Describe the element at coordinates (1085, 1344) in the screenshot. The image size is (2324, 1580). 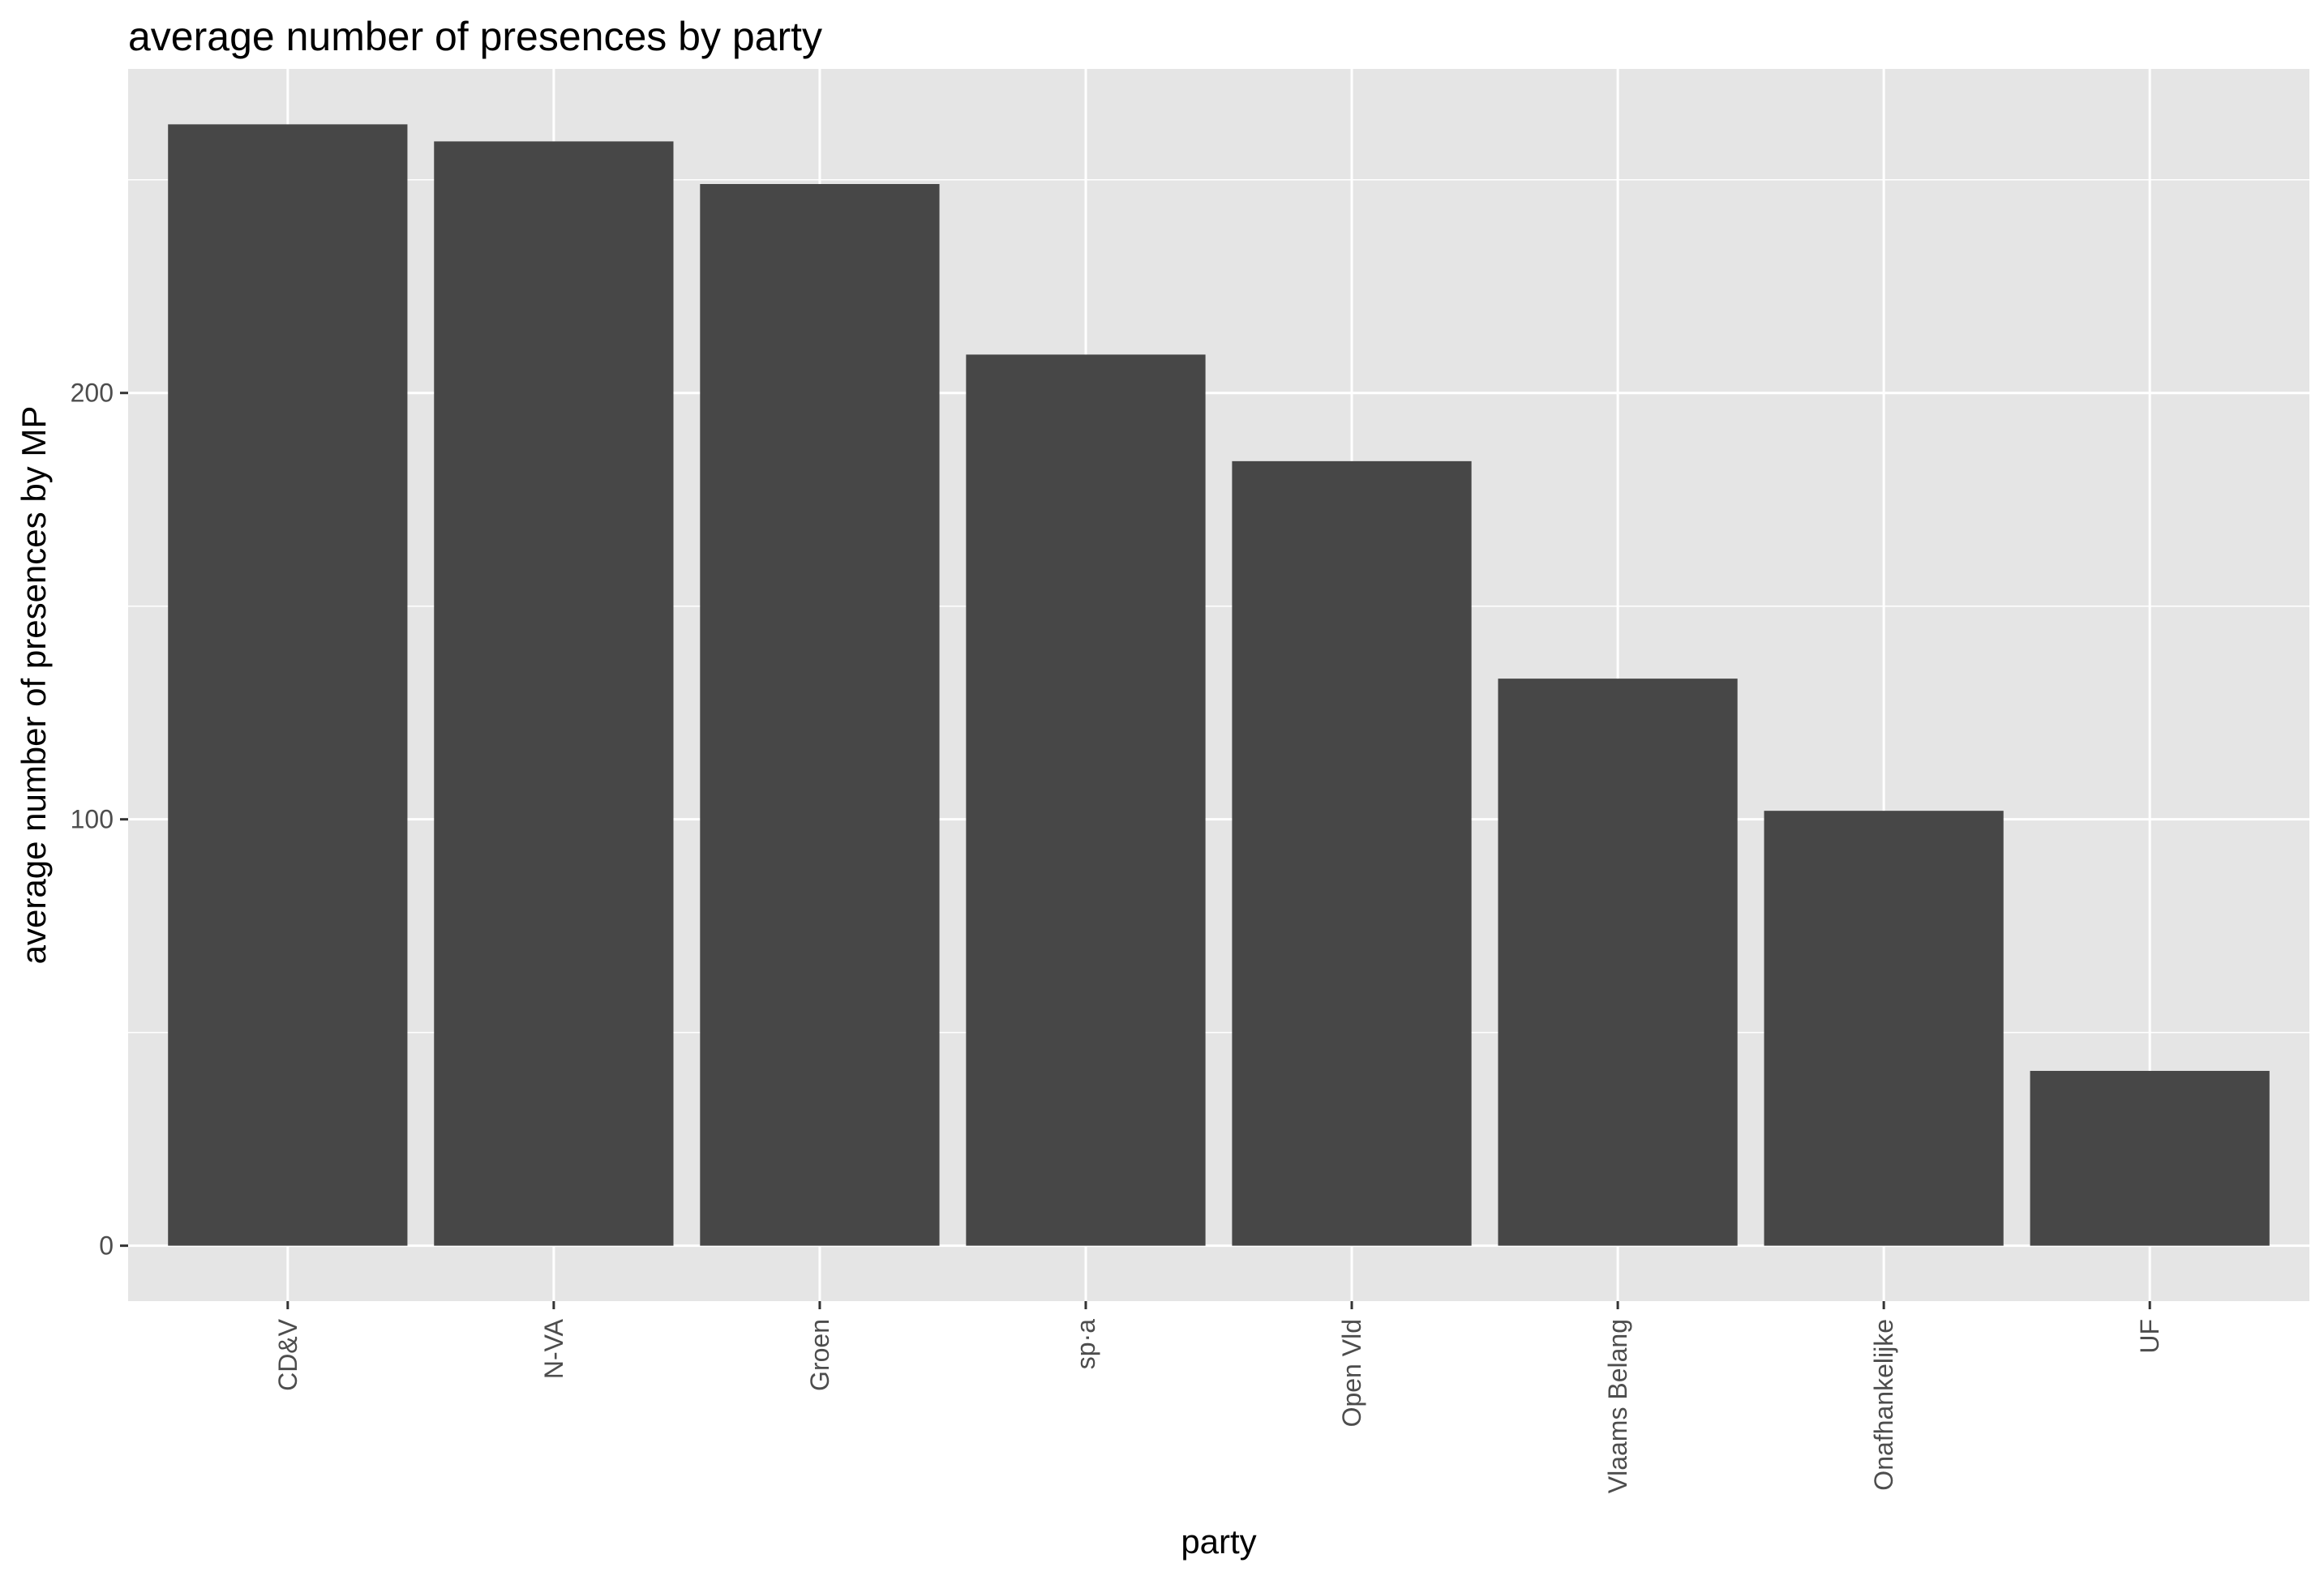
I see `x-tick-label: sp·a` at that location.